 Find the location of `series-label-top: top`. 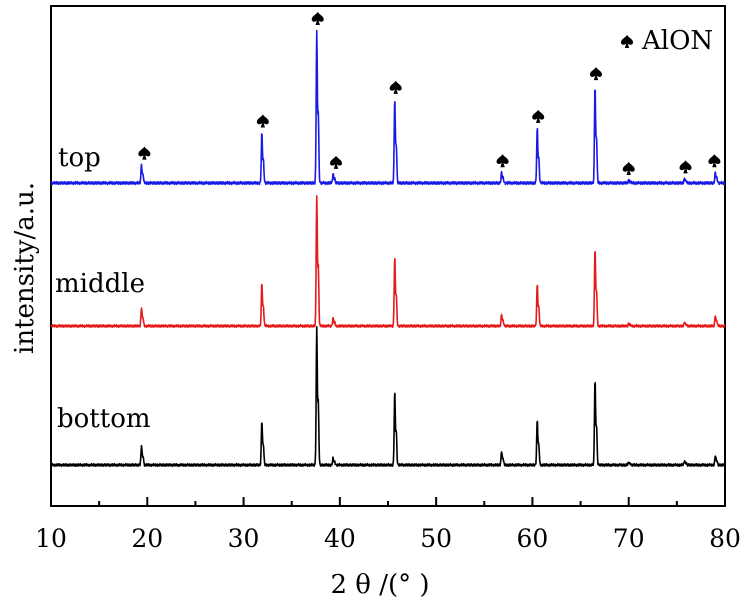

series-label-top: top is located at coordinates (79, 158).